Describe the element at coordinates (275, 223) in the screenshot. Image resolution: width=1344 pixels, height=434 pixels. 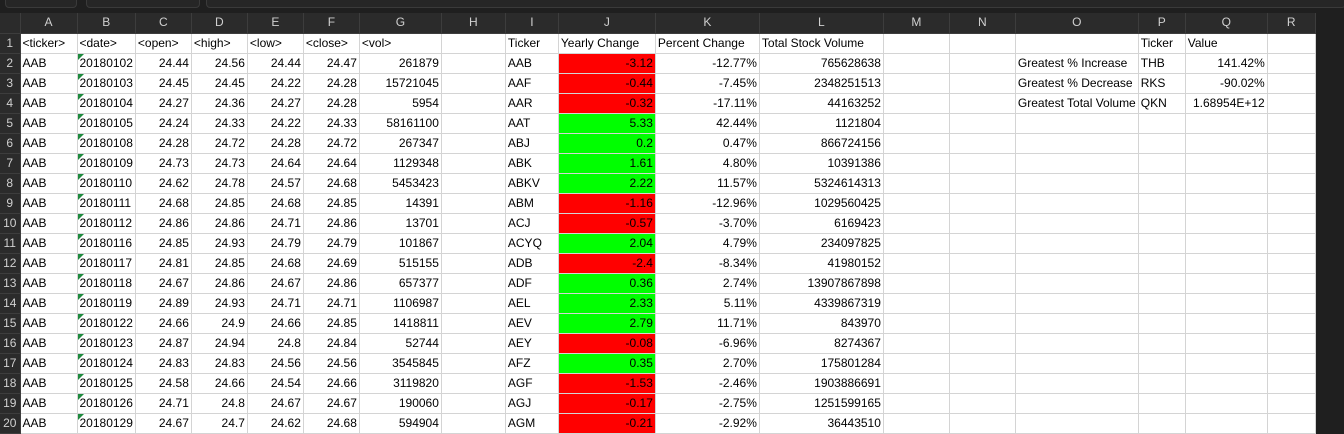
I see `cell-e10: 24.71` at that location.